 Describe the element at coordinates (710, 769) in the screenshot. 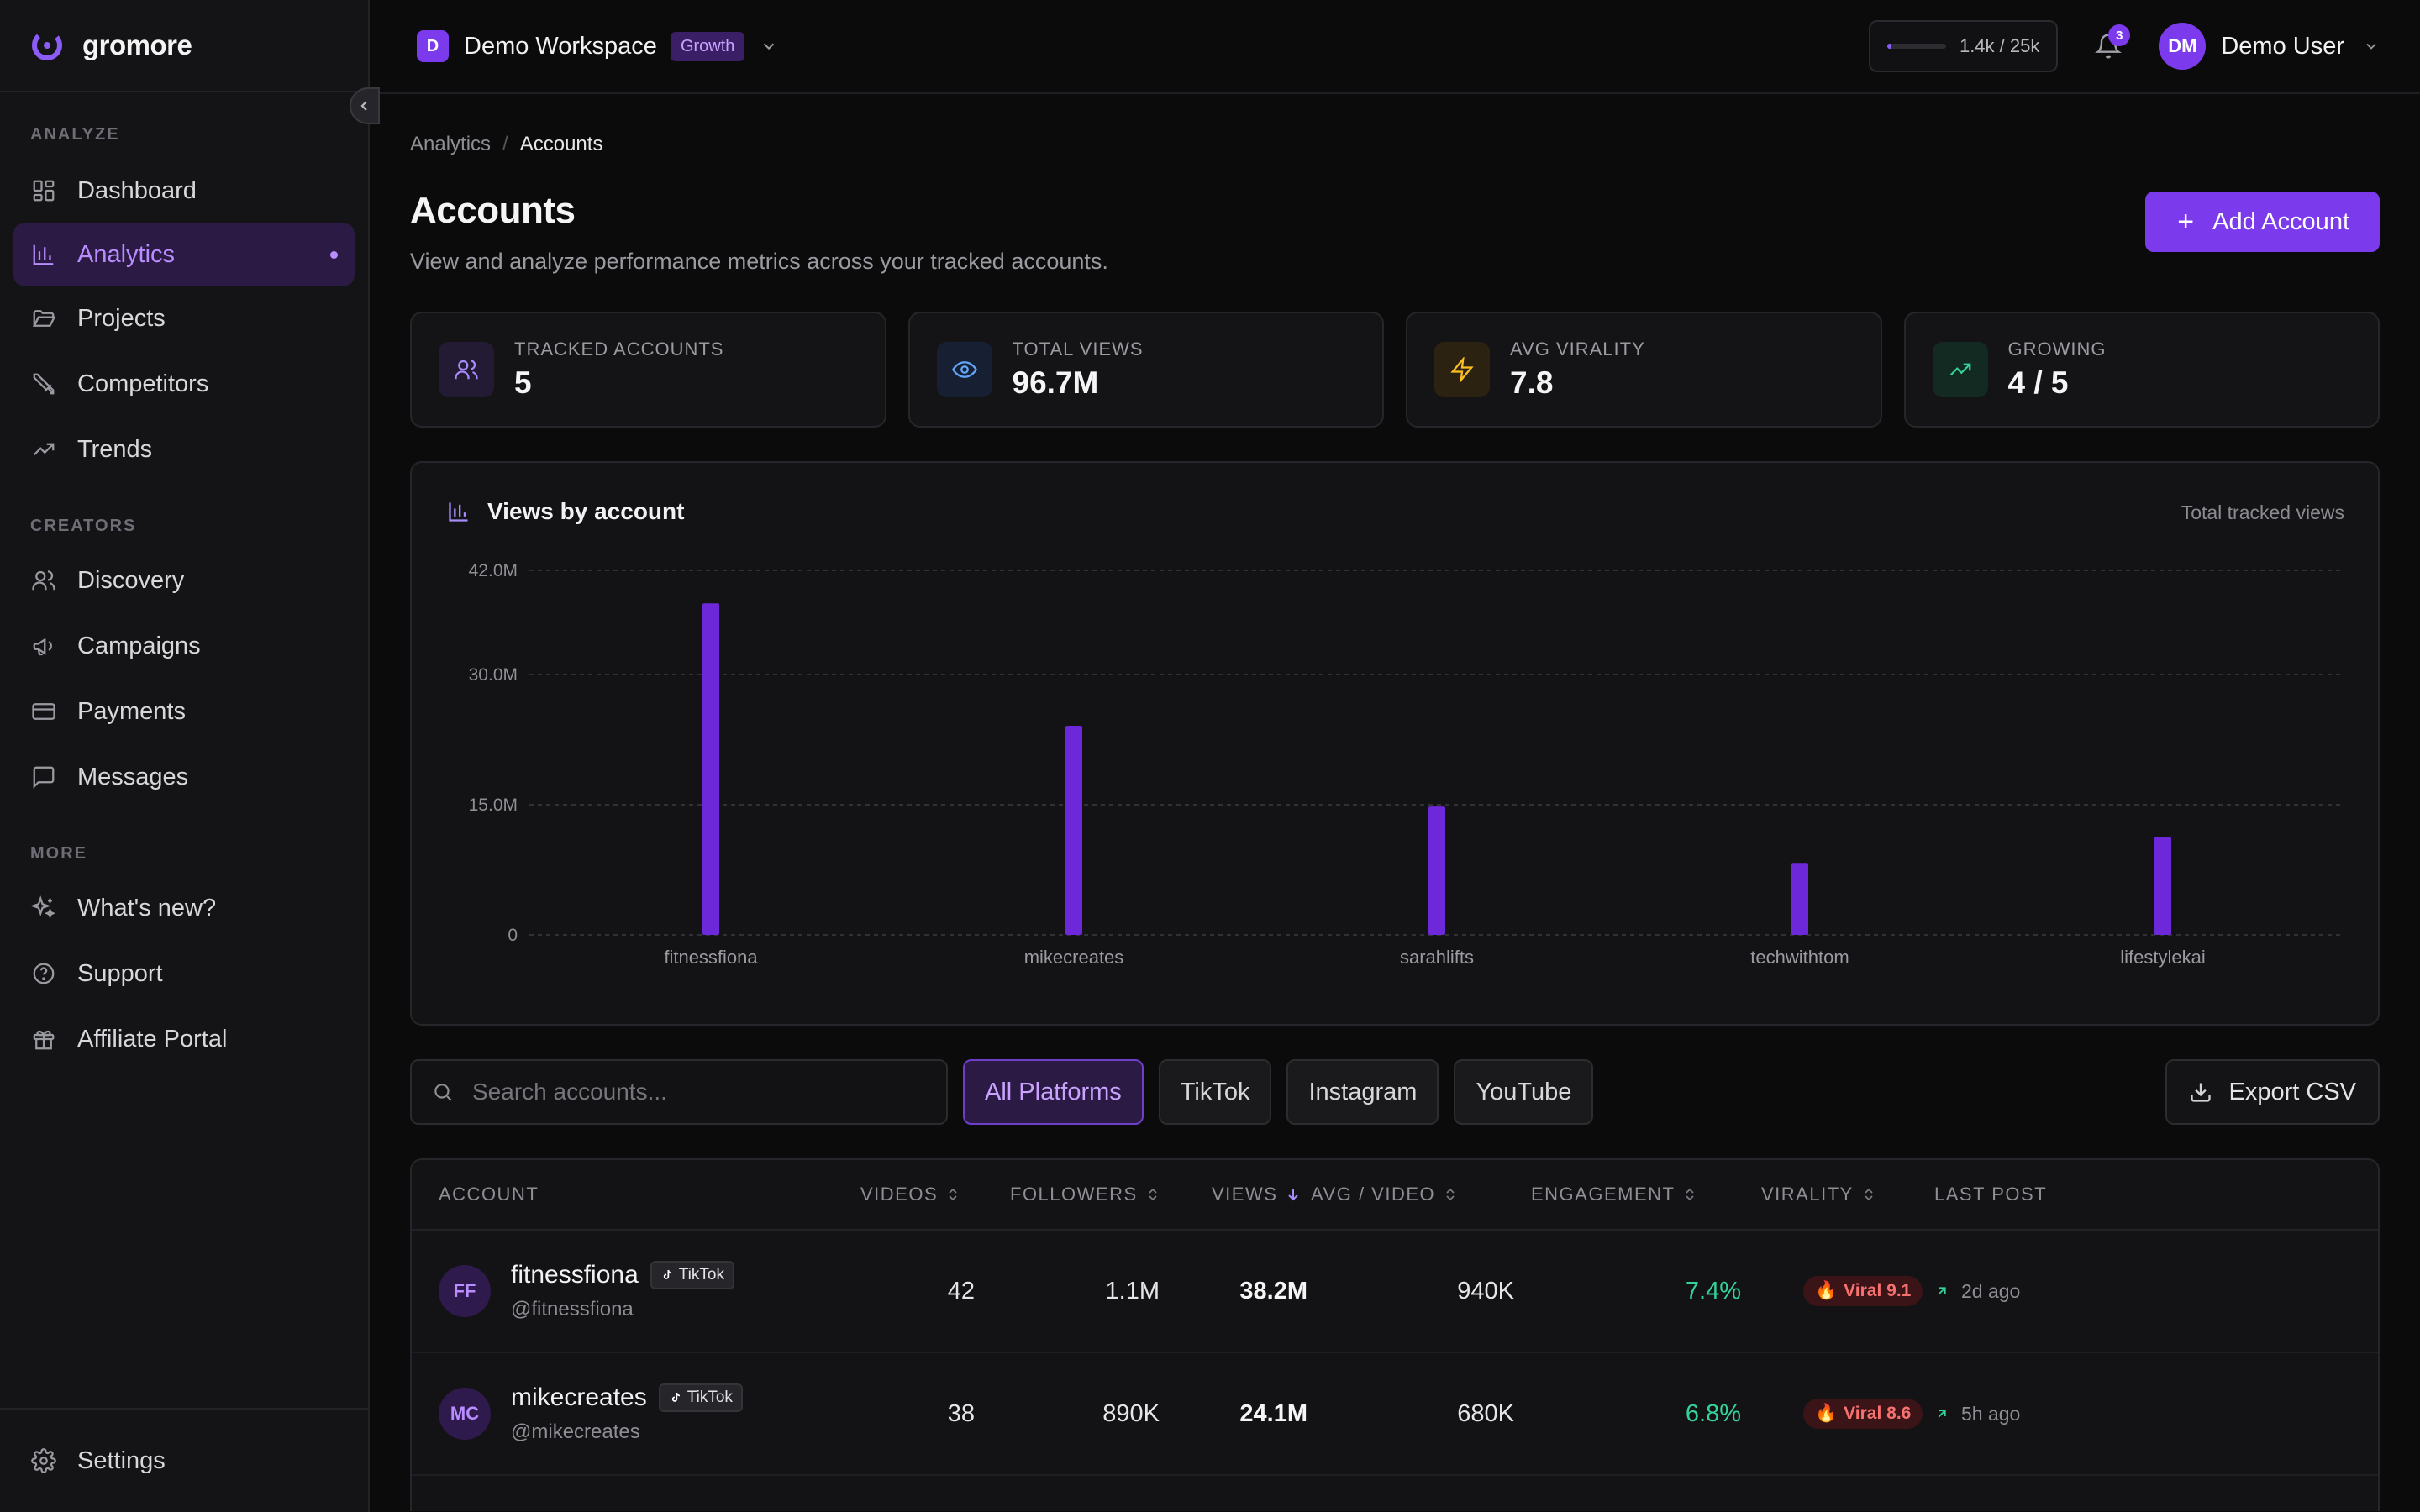

I see `bar-fitnessfiona` at that location.